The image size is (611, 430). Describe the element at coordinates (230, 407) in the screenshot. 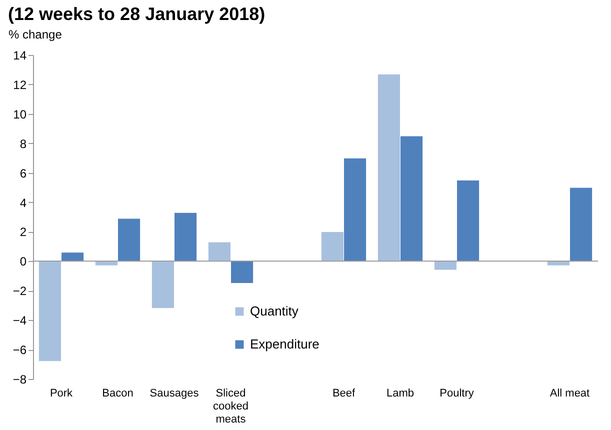

I see `x-tick-label: Sliced cooked meats` at that location.